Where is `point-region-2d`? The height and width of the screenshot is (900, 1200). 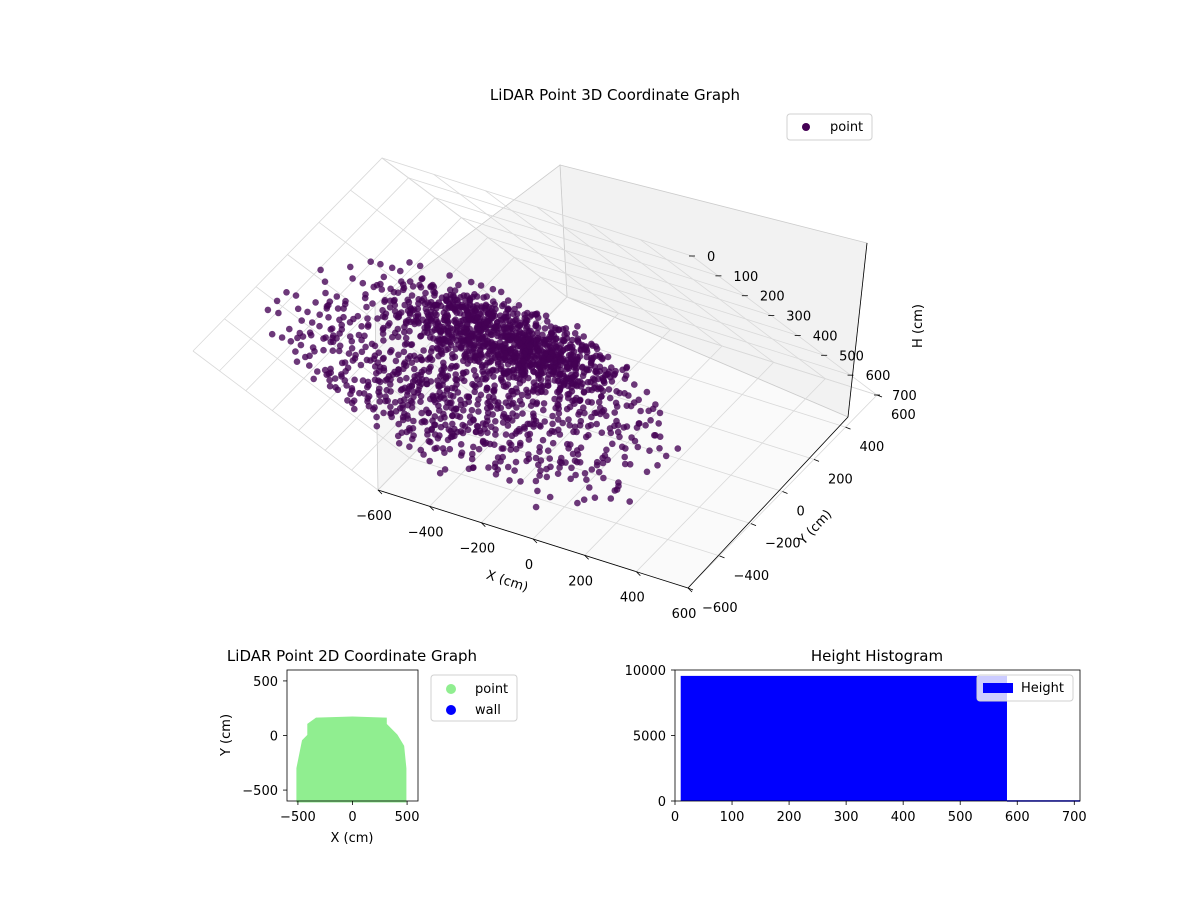 point-region-2d is located at coordinates (351, 759).